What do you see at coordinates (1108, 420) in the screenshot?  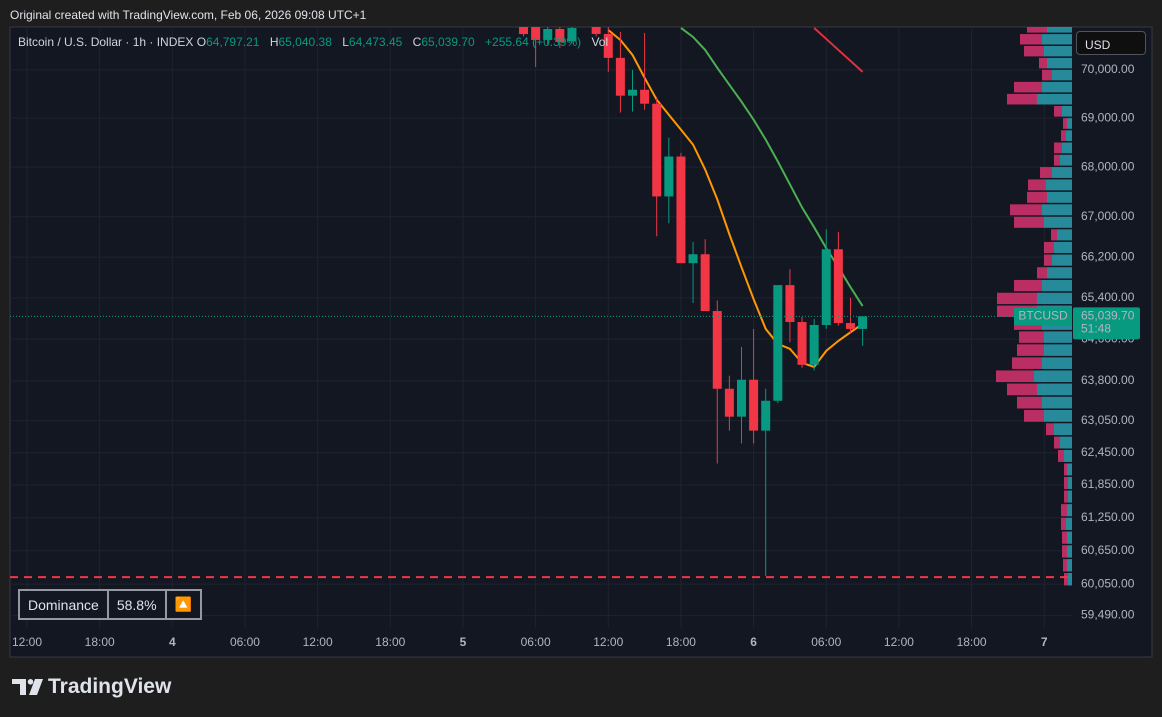 I see `y-tick-label: 63,050.00` at bounding box center [1108, 420].